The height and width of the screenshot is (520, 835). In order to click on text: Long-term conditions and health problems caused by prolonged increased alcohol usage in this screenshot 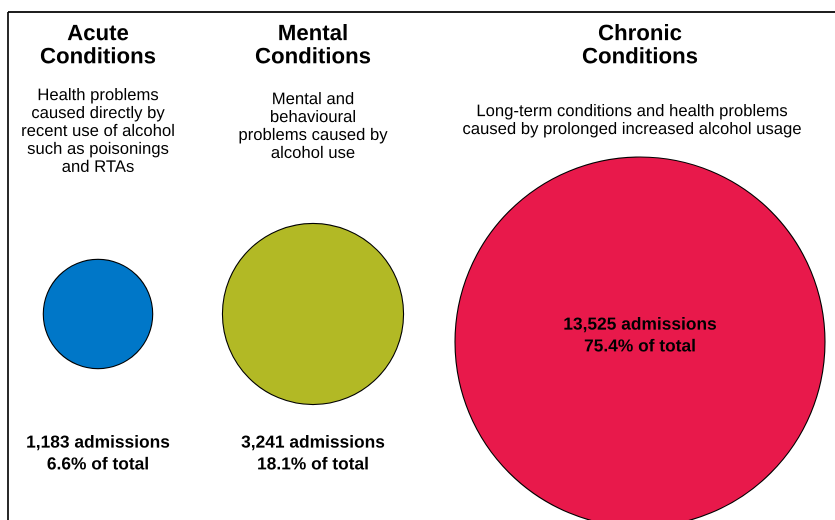, I will do `click(632, 121)`.